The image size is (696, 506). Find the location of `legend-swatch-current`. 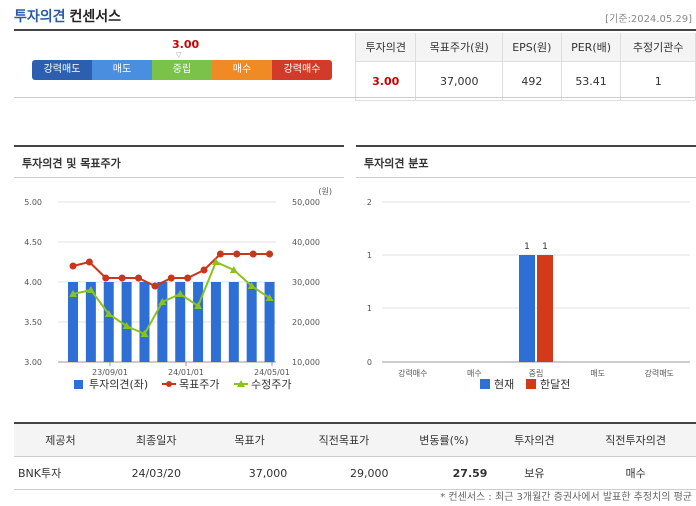

legend-swatch-current is located at coordinates (485, 384).